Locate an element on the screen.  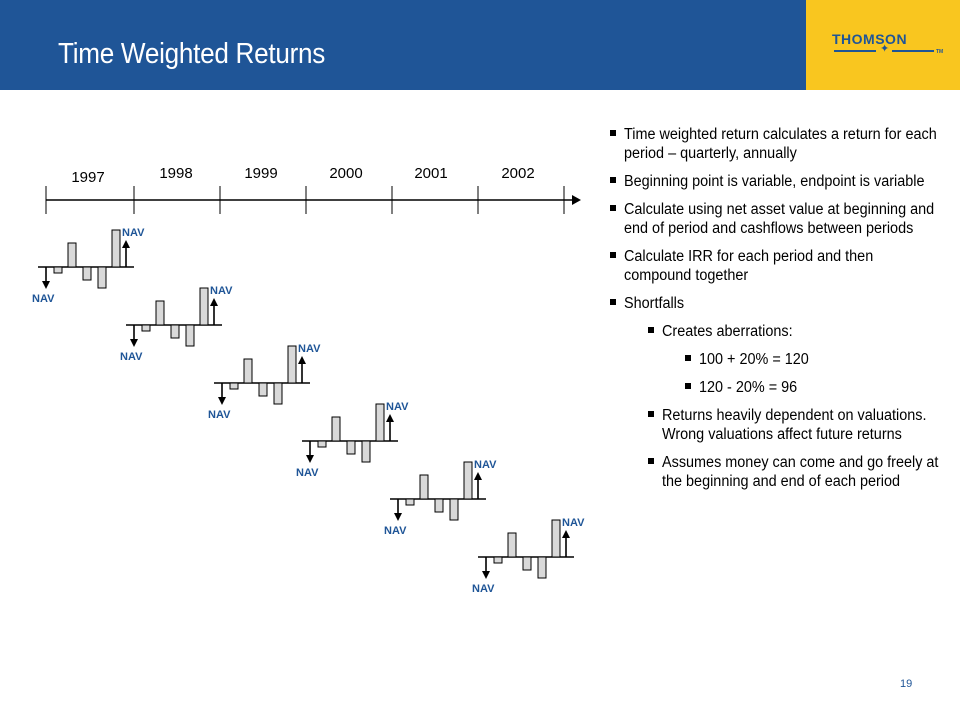
logo-trademark: TM is located at coordinates (940, 52).